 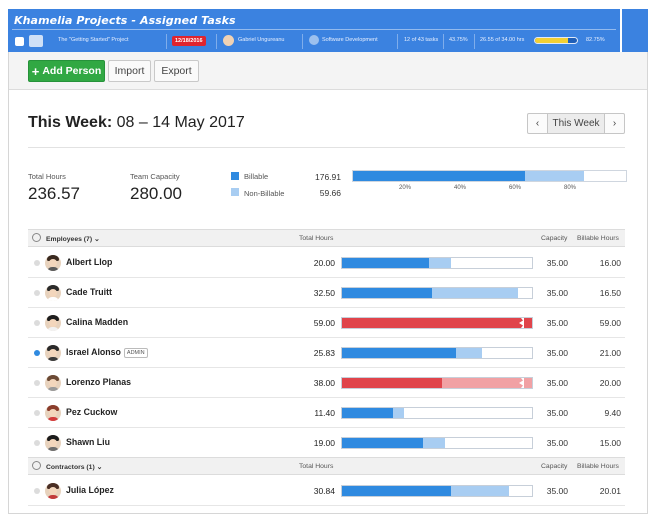 What do you see at coordinates (107, 352) in the screenshot?
I see `person-name: Israel Alonso ADMIN` at bounding box center [107, 352].